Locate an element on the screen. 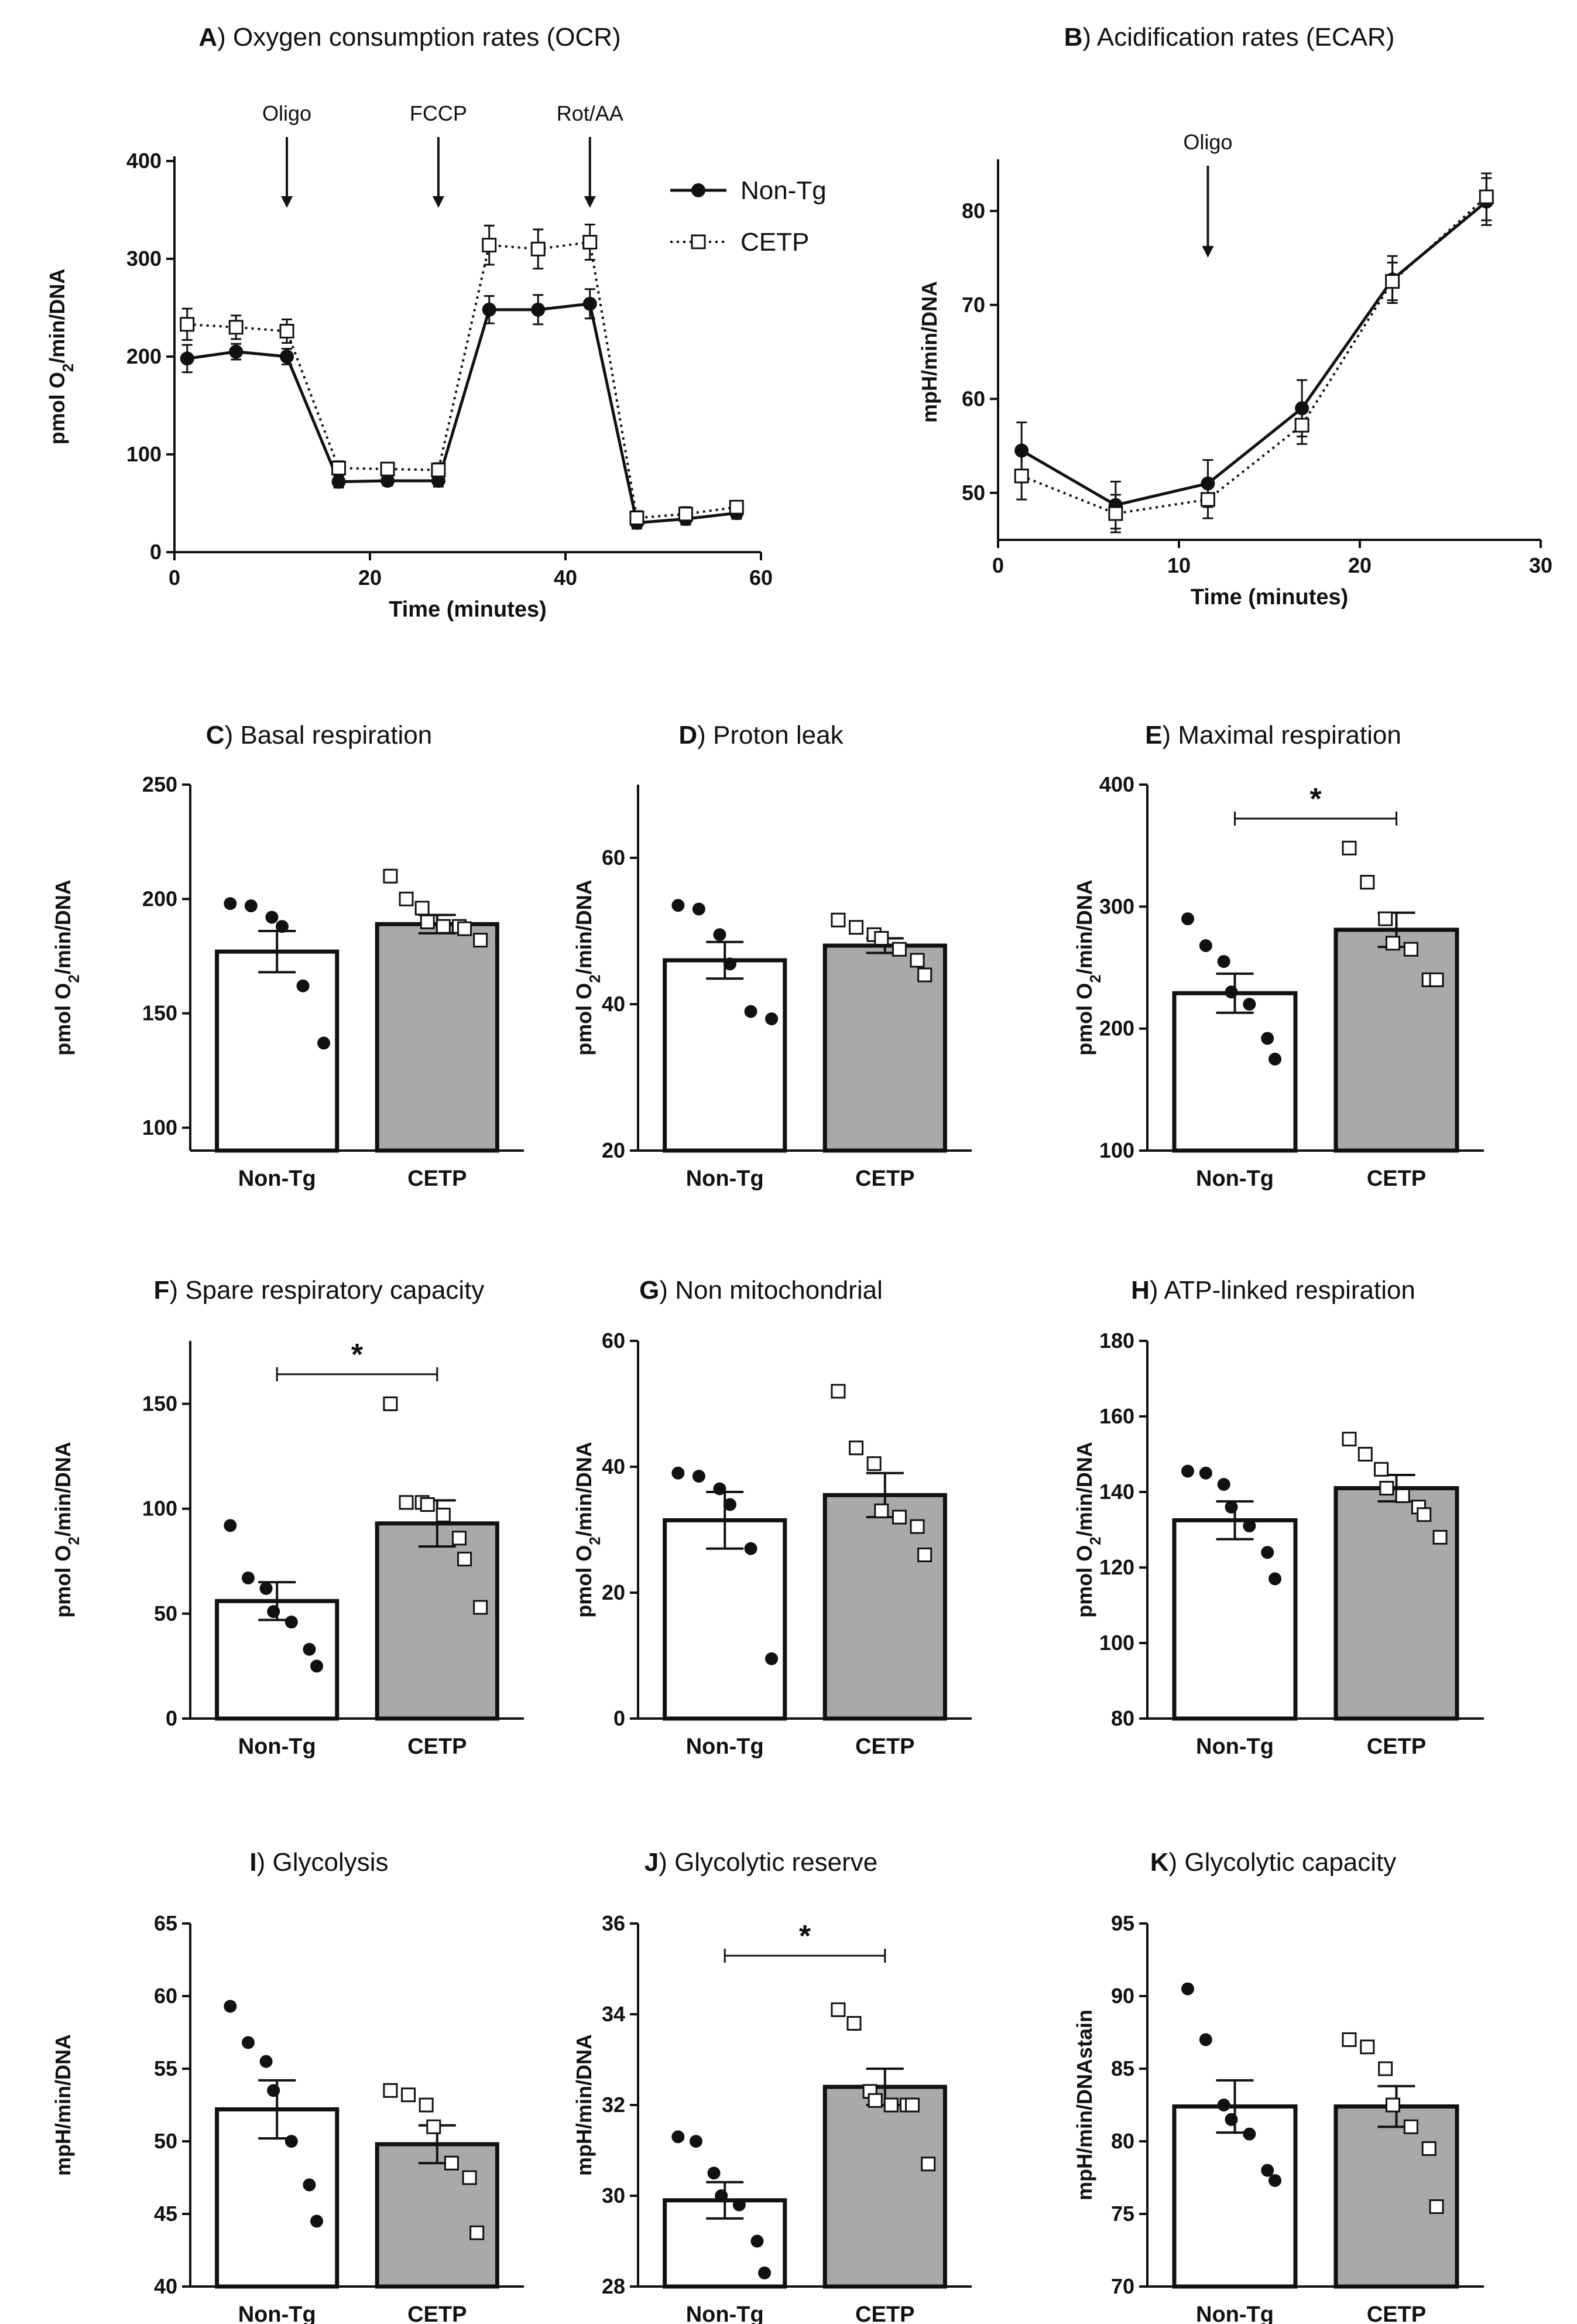  category-label: CETP is located at coordinates (1396, 1746).